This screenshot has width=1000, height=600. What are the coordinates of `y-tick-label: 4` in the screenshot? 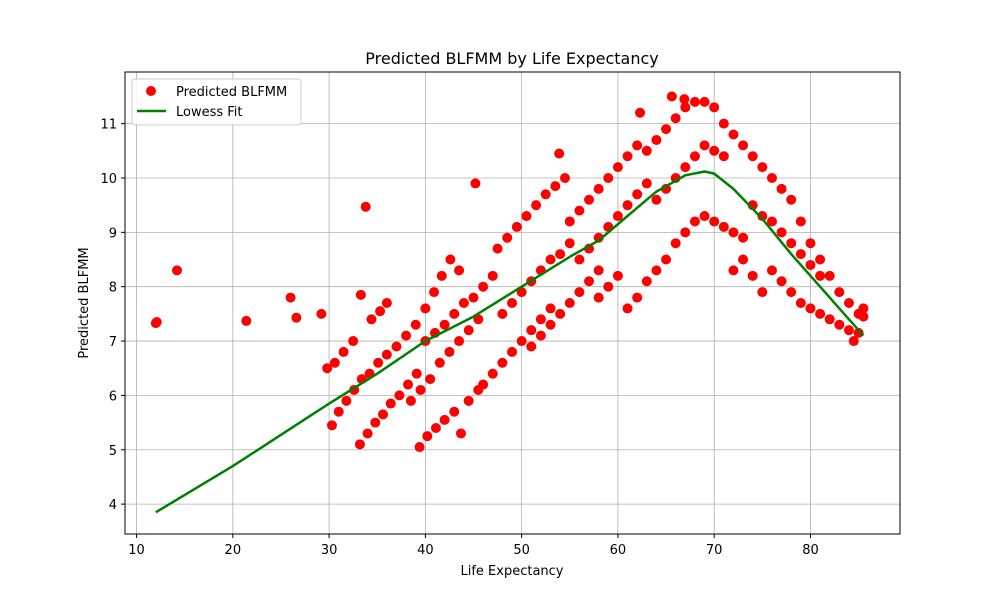 It's located at (113, 505).